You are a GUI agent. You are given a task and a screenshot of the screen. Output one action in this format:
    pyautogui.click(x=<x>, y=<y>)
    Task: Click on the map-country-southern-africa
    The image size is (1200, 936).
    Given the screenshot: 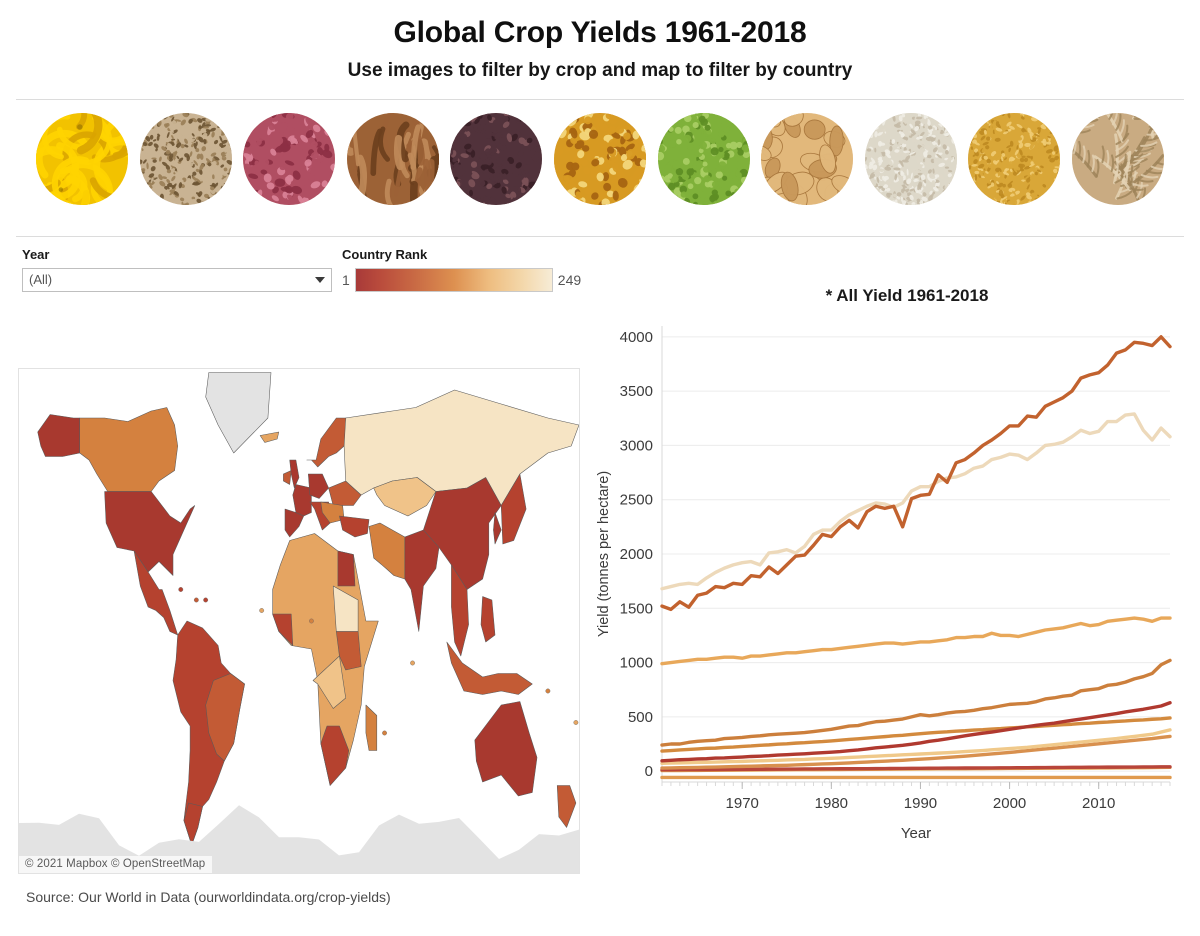 What is the action you would take?
    pyautogui.click(x=335, y=755)
    